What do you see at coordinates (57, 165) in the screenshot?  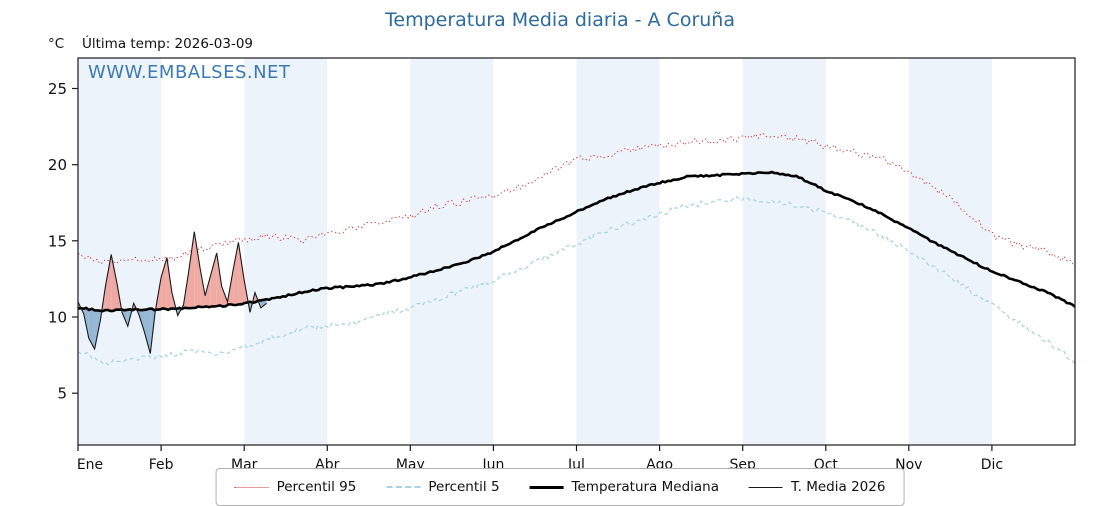 I see `svg-text: 20` at bounding box center [57, 165].